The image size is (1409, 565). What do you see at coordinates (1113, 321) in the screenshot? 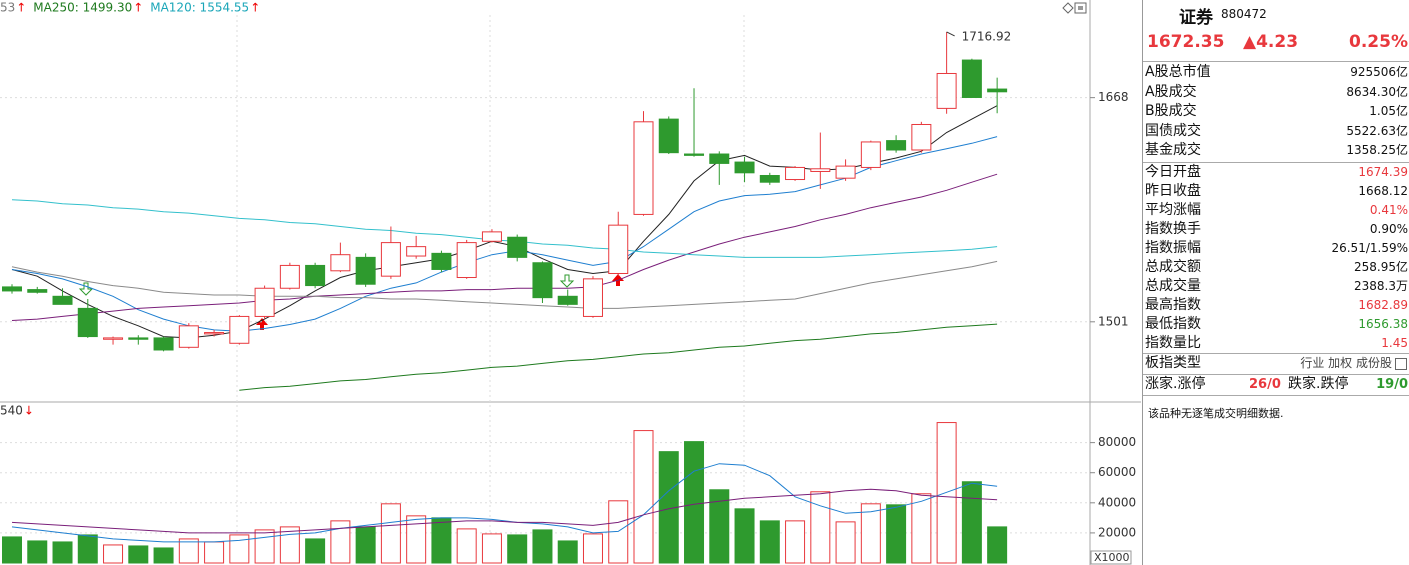
I see `y-tick-label: 1501` at bounding box center [1113, 321].